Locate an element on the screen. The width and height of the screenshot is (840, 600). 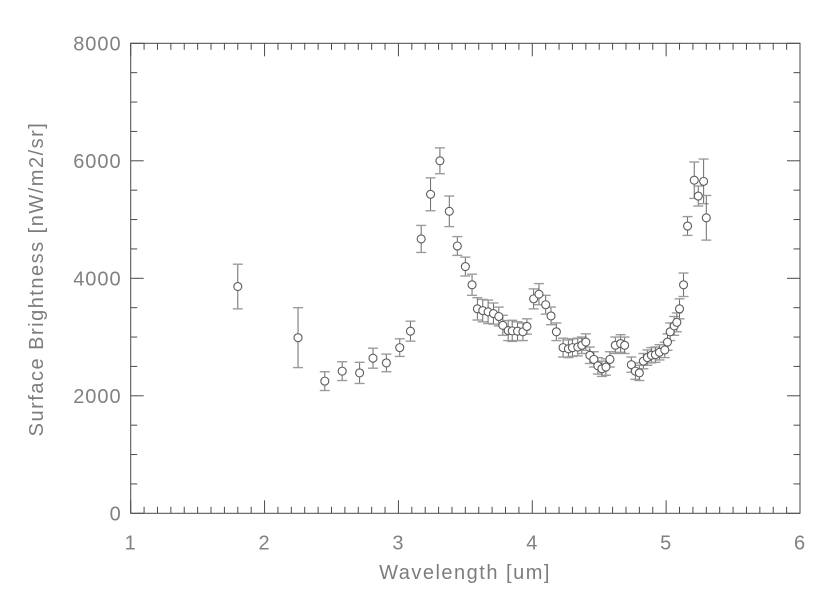
x-tick-label: 6 is located at coordinates (800, 543).